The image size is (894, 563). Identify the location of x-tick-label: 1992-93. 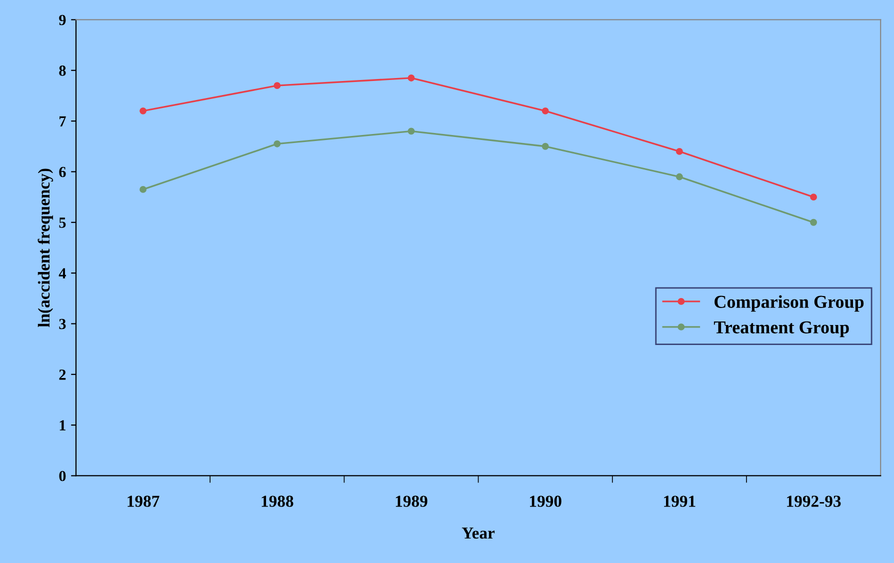
(814, 501).